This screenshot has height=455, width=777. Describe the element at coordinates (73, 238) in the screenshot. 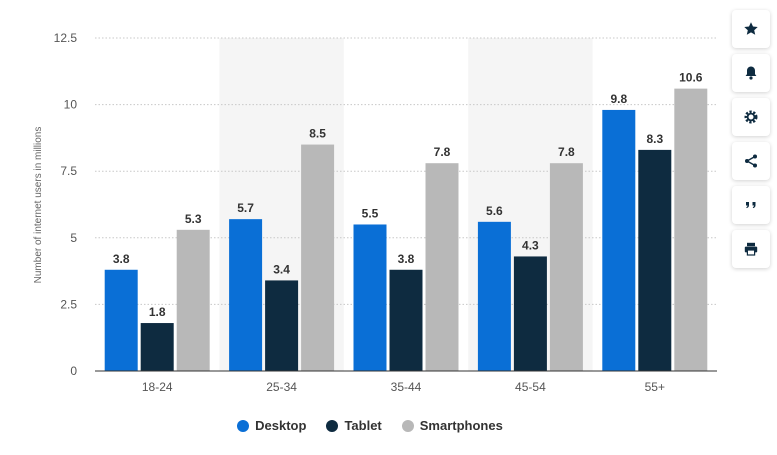

I see `y-tick-label: 5` at that location.